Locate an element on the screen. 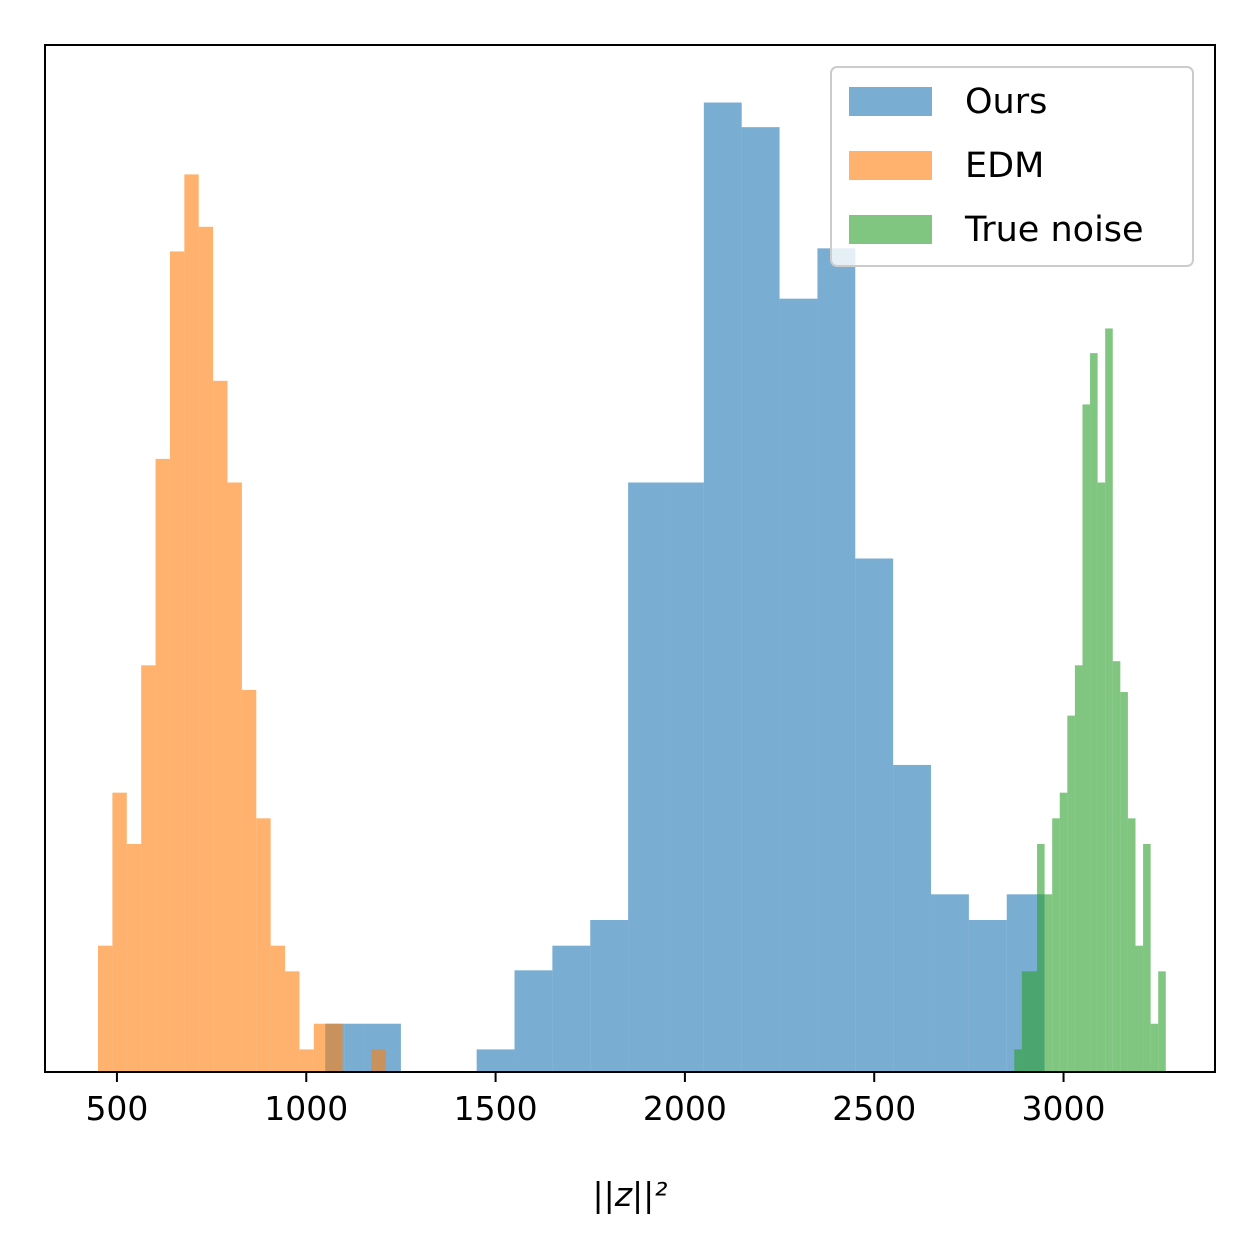 The image size is (1260, 1260). x-tick-label: 2000 is located at coordinates (685, 1108).